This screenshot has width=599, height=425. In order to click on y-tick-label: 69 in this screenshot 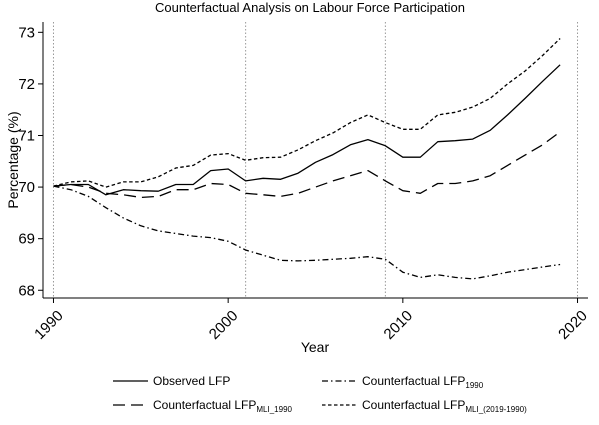, I will do `click(26, 239)`.